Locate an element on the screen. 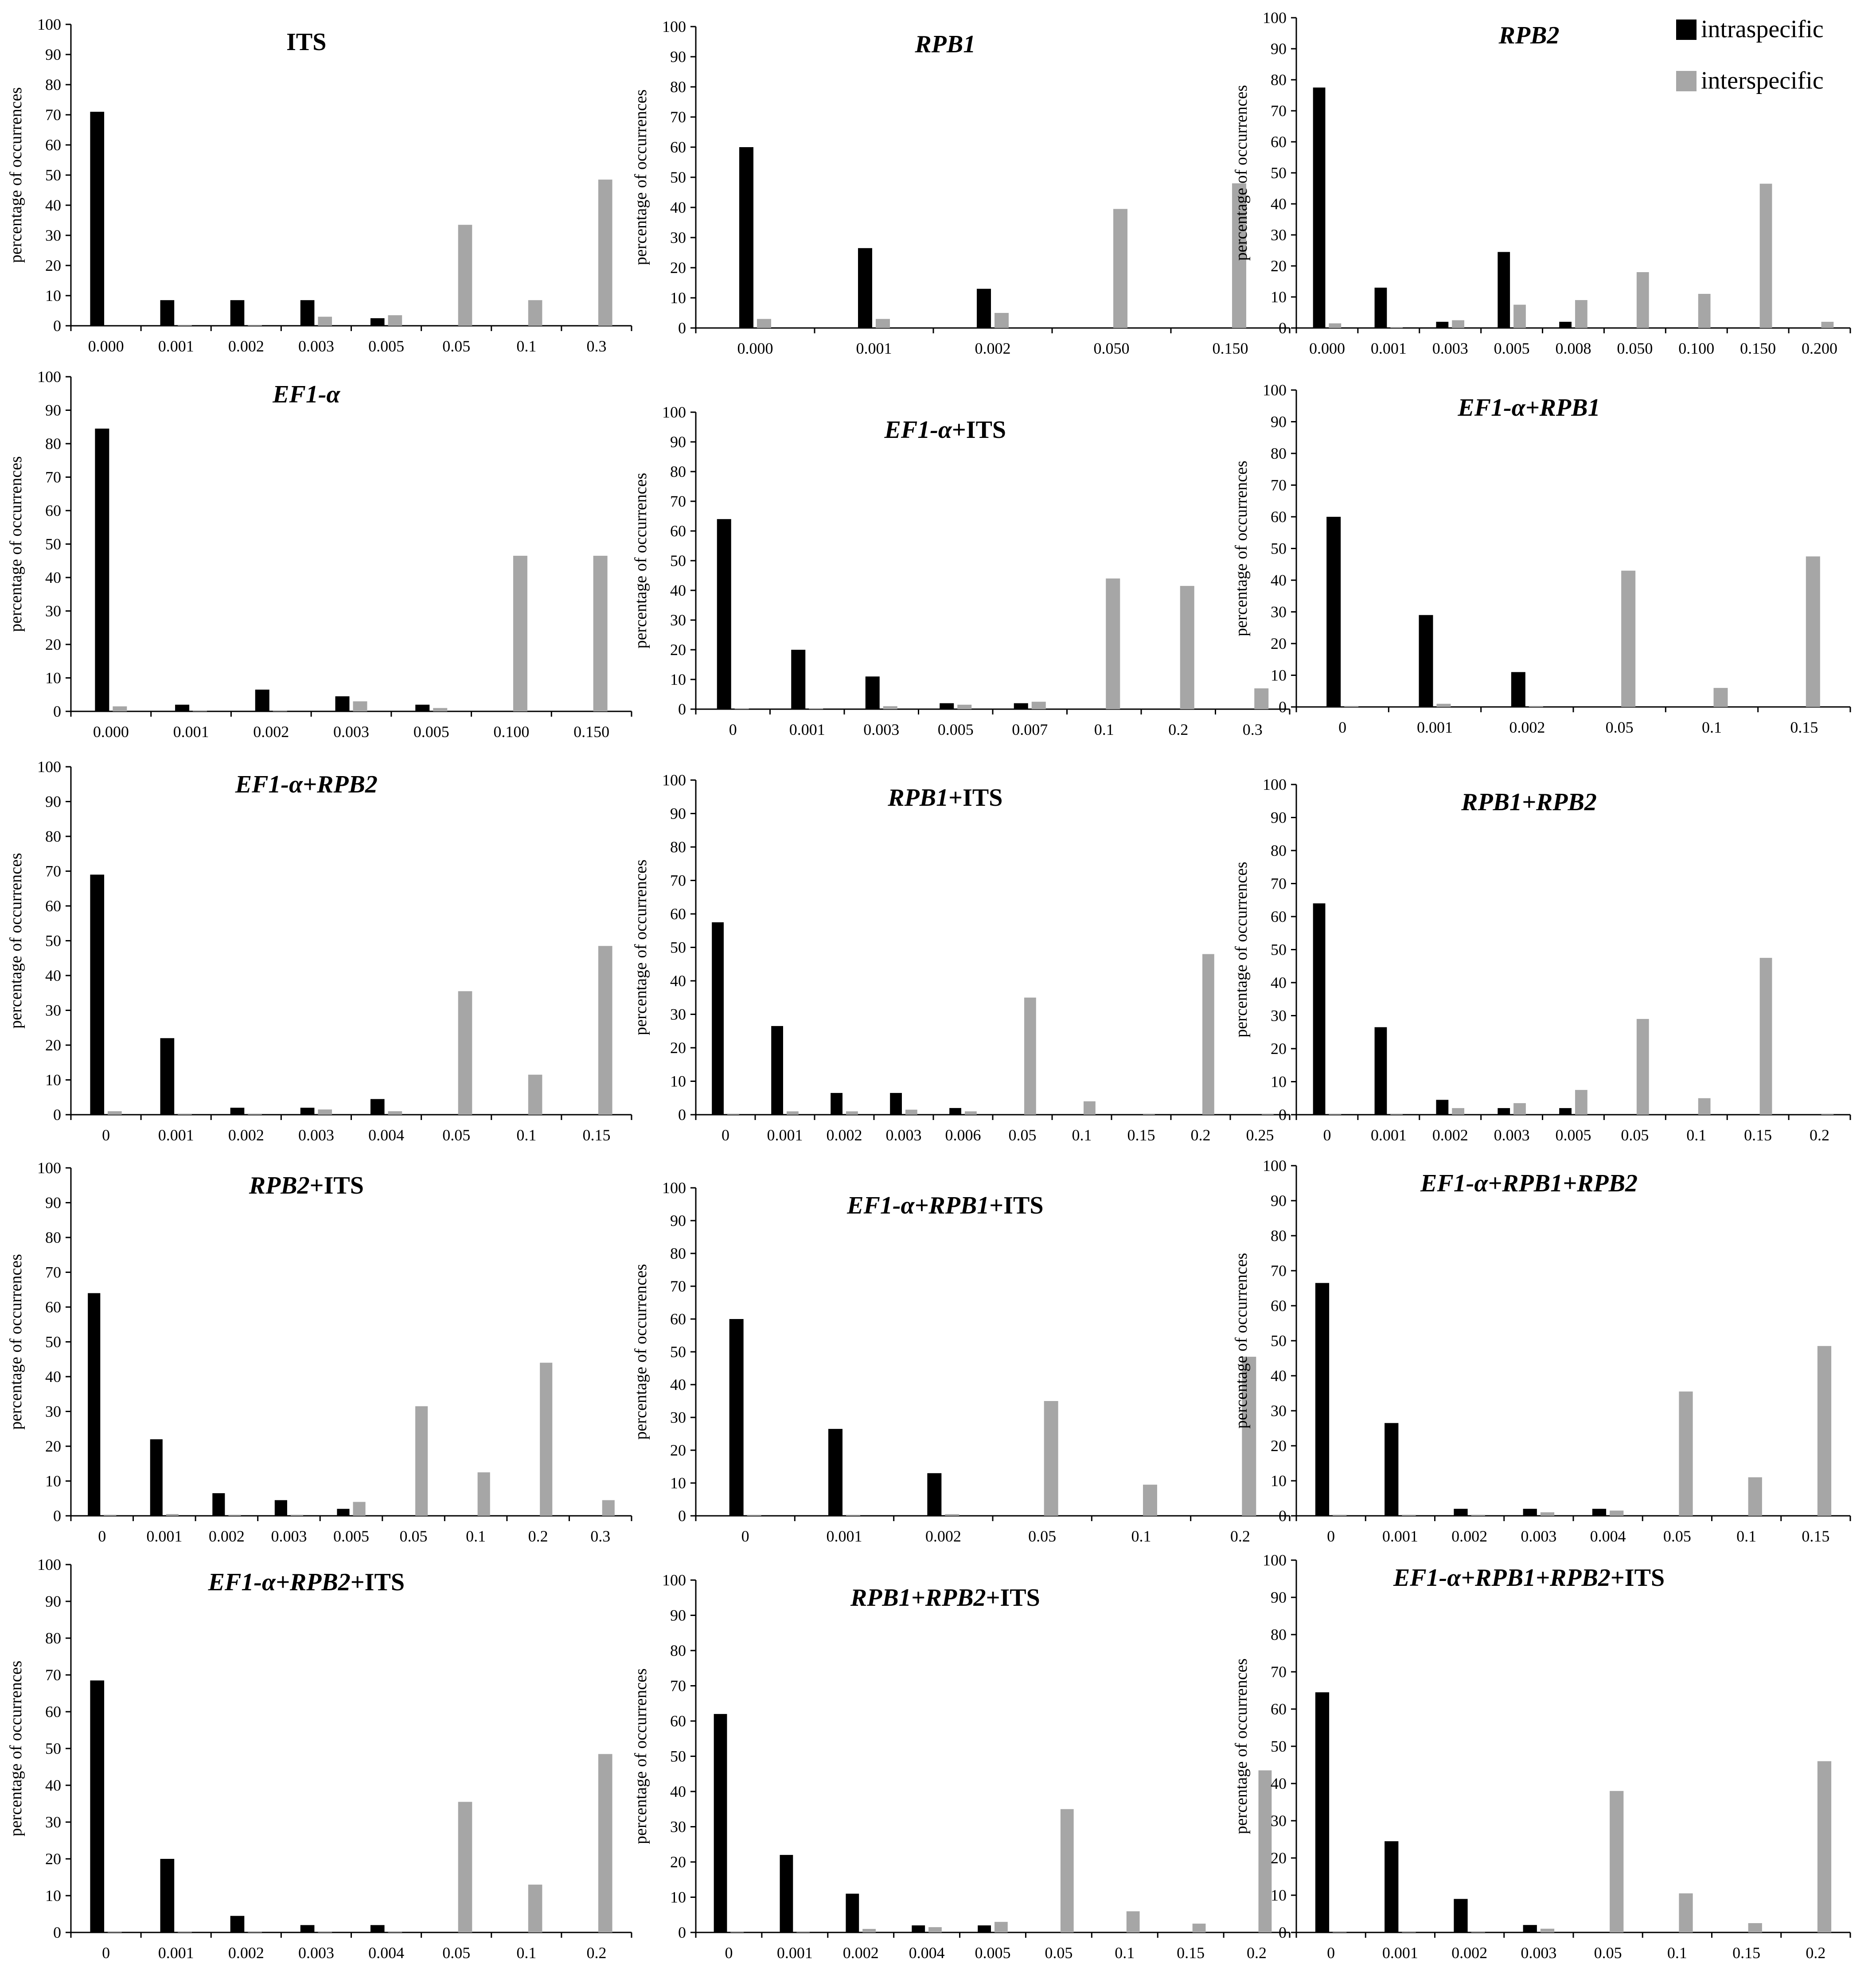 The image size is (1876, 1971). y-tick-label: 0 is located at coordinates (1283, 328).